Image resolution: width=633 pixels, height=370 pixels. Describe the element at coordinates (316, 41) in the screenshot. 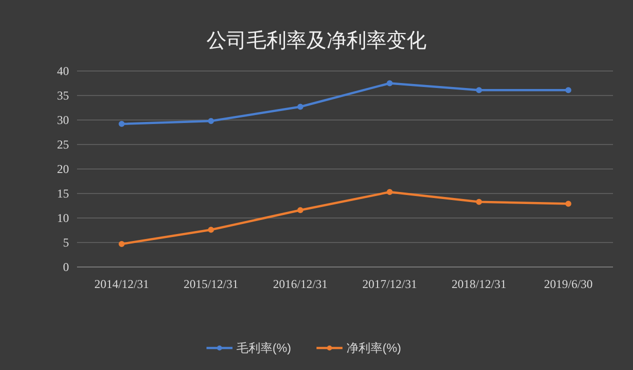

I see `chart-title: 公司毛利率及净利率变化` at that location.